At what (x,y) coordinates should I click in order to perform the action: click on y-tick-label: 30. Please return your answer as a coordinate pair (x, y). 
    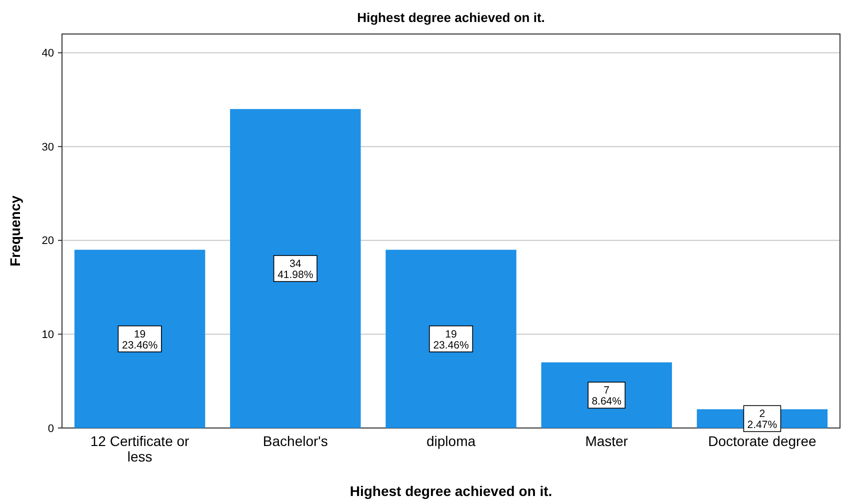
    Looking at the image, I should click on (48, 147).